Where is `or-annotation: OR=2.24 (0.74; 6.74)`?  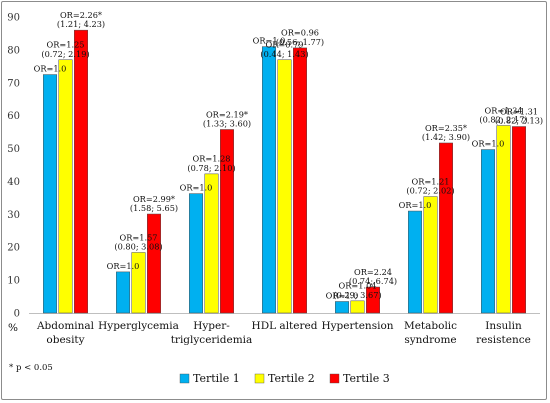 or-annotation: OR=2.24 (0.74; 6.74) is located at coordinates (373, 276).